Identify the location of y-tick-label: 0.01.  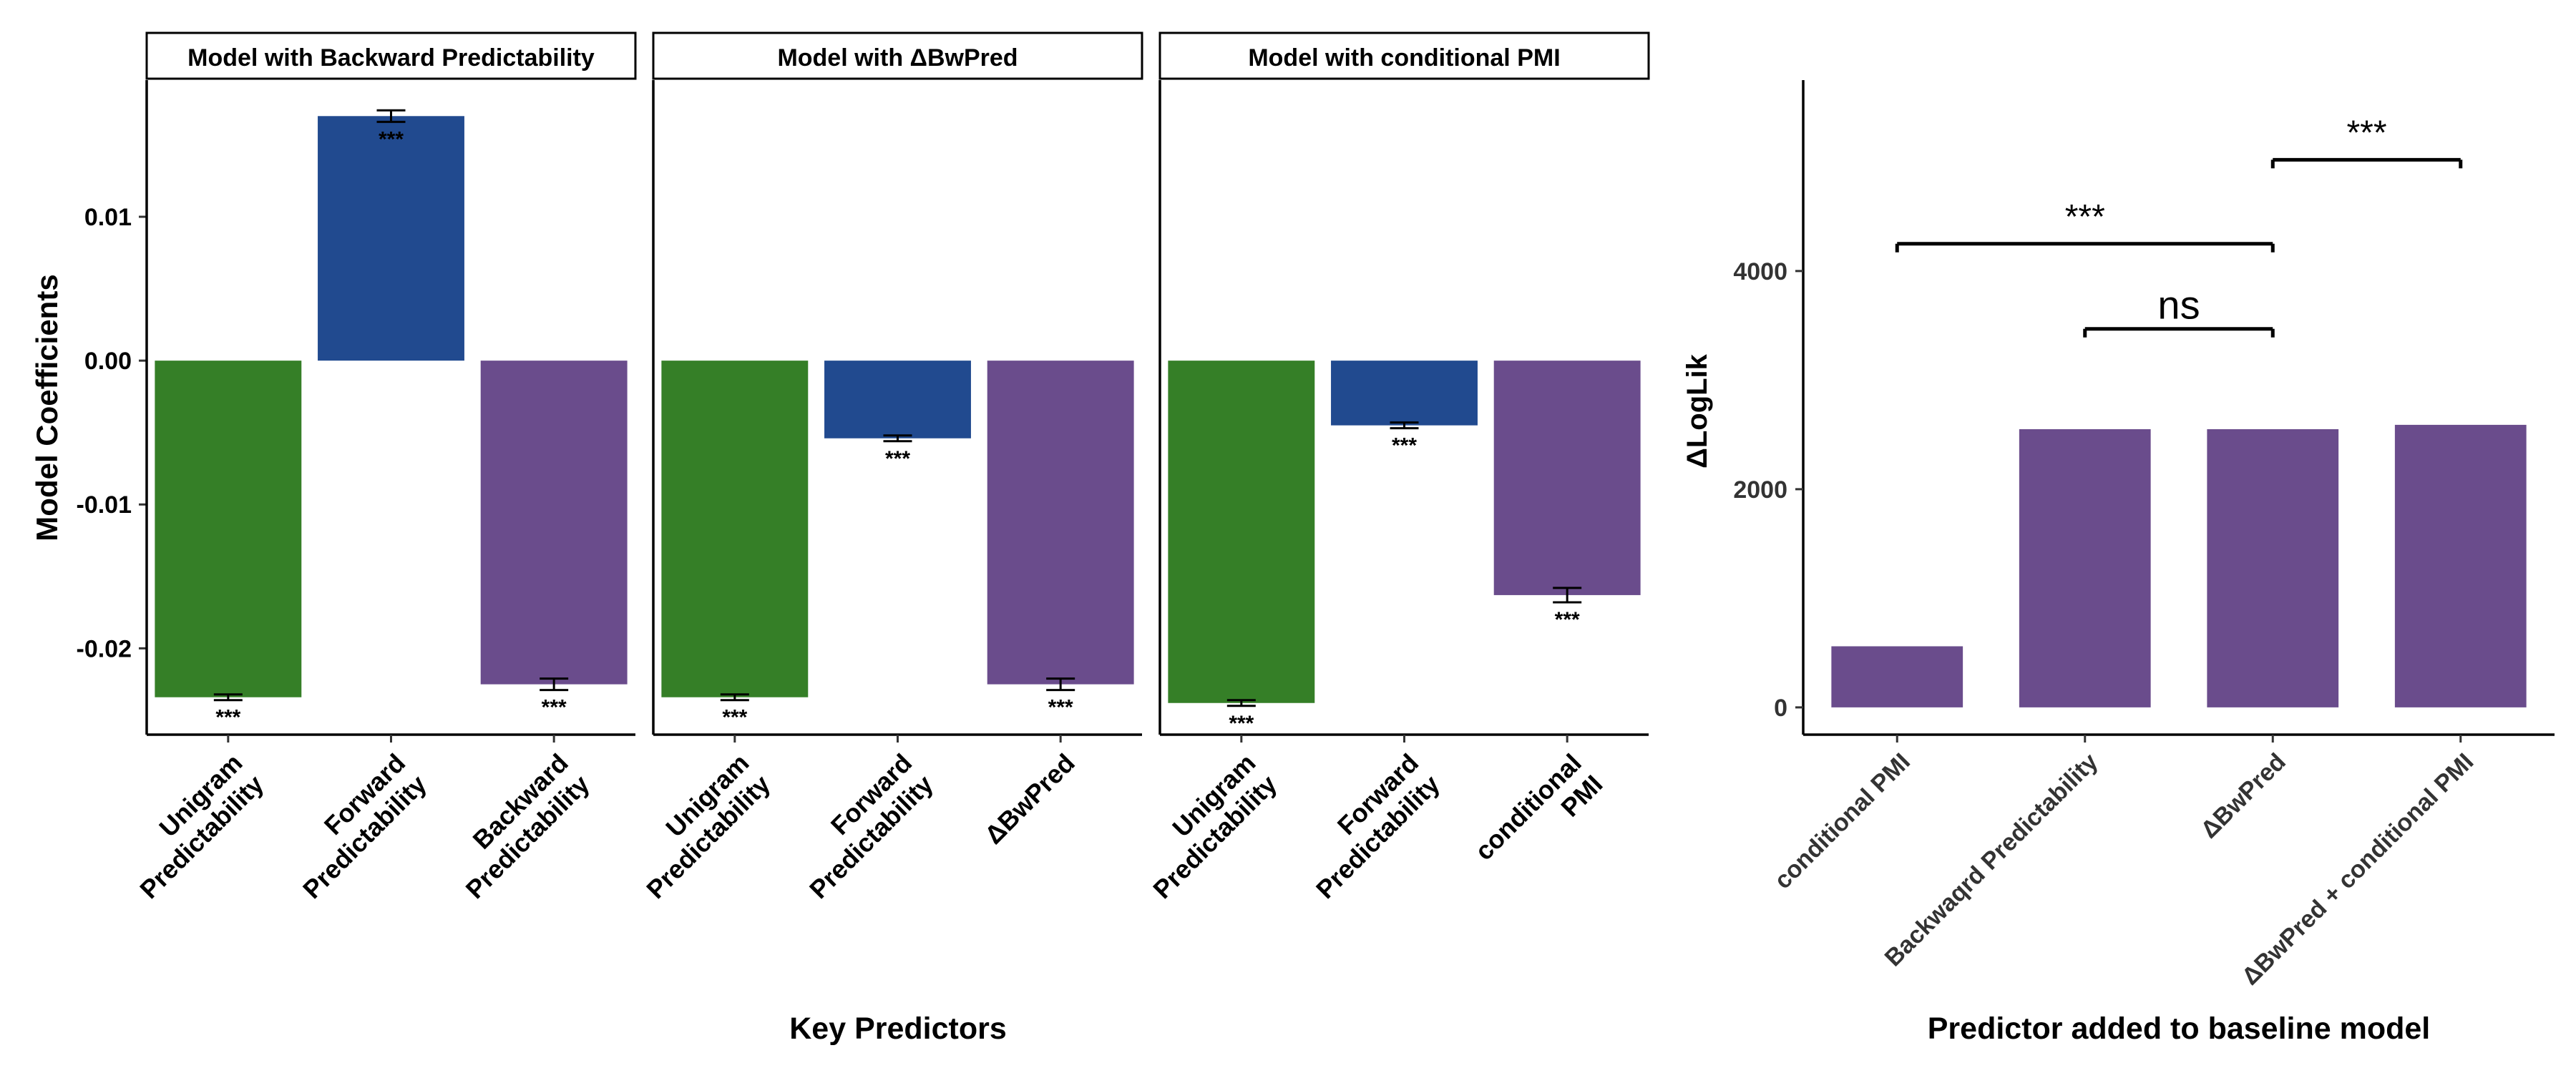
(108, 218).